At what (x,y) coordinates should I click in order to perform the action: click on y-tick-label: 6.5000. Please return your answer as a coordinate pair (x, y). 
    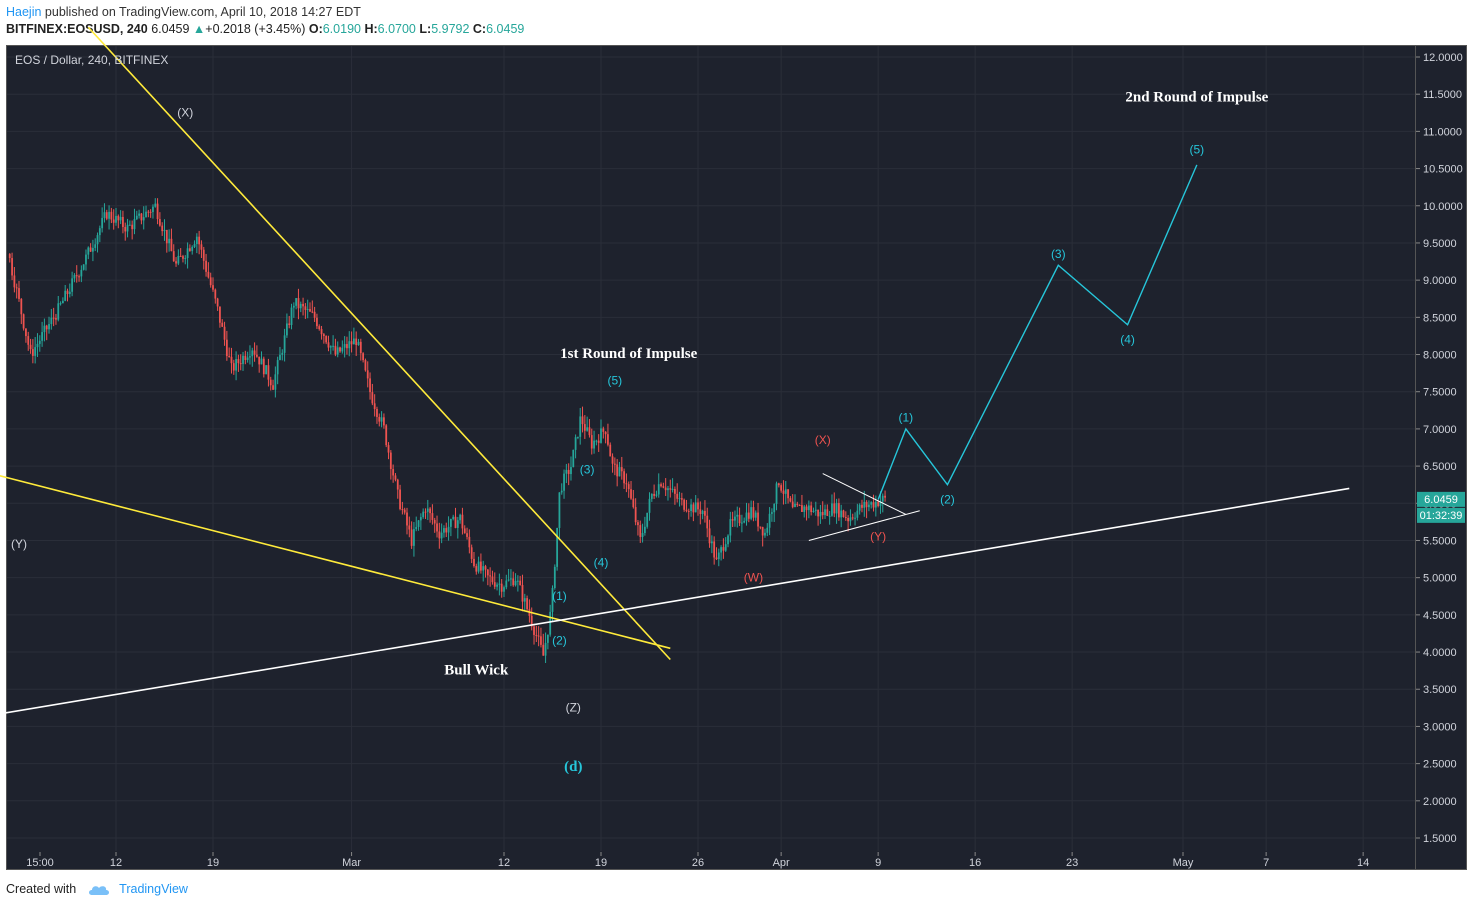
    Looking at the image, I should click on (1440, 467).